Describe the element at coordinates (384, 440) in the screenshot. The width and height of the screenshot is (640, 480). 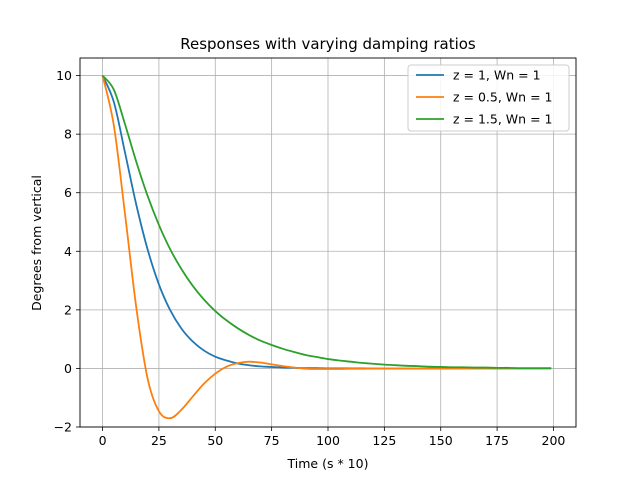
I see `x-tick-label: 125` at that location.